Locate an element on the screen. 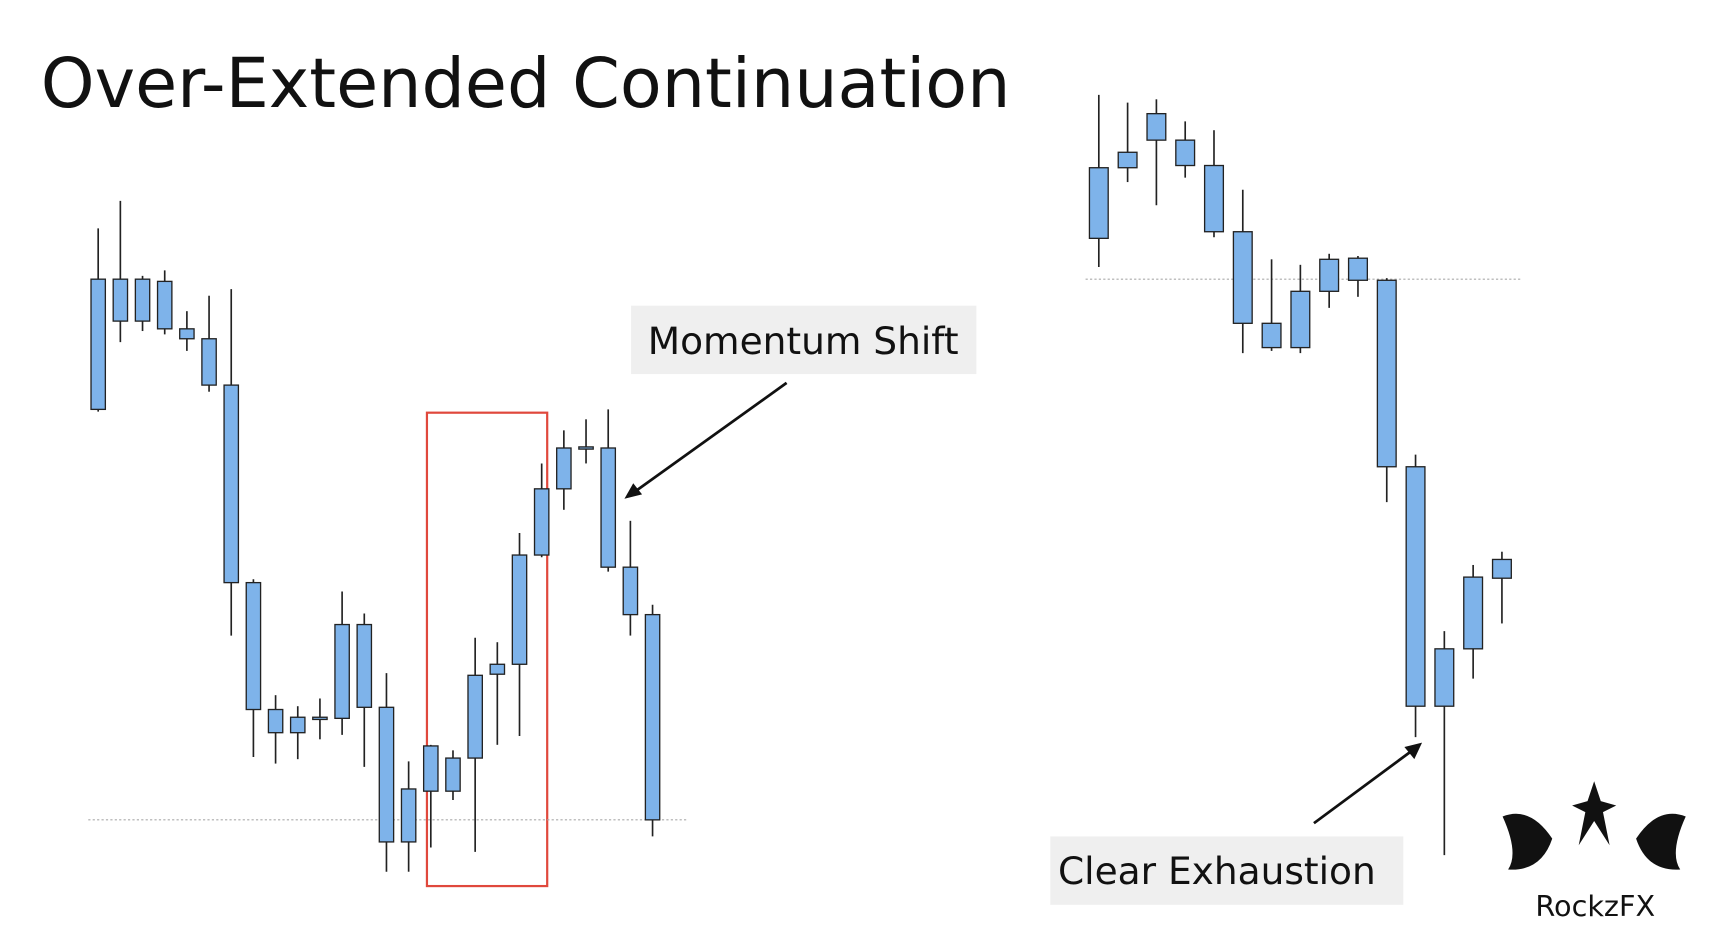 The width and height of the screenshot is (1710, 928). title: Over-Extended Continuation is located at coordinates (526, 84).